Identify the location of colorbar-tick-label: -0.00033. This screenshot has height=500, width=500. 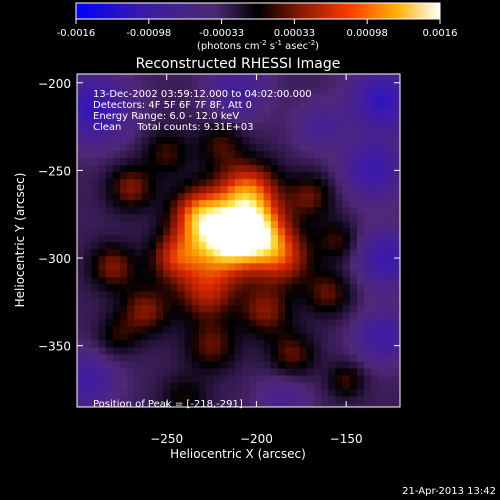
(221, 33).